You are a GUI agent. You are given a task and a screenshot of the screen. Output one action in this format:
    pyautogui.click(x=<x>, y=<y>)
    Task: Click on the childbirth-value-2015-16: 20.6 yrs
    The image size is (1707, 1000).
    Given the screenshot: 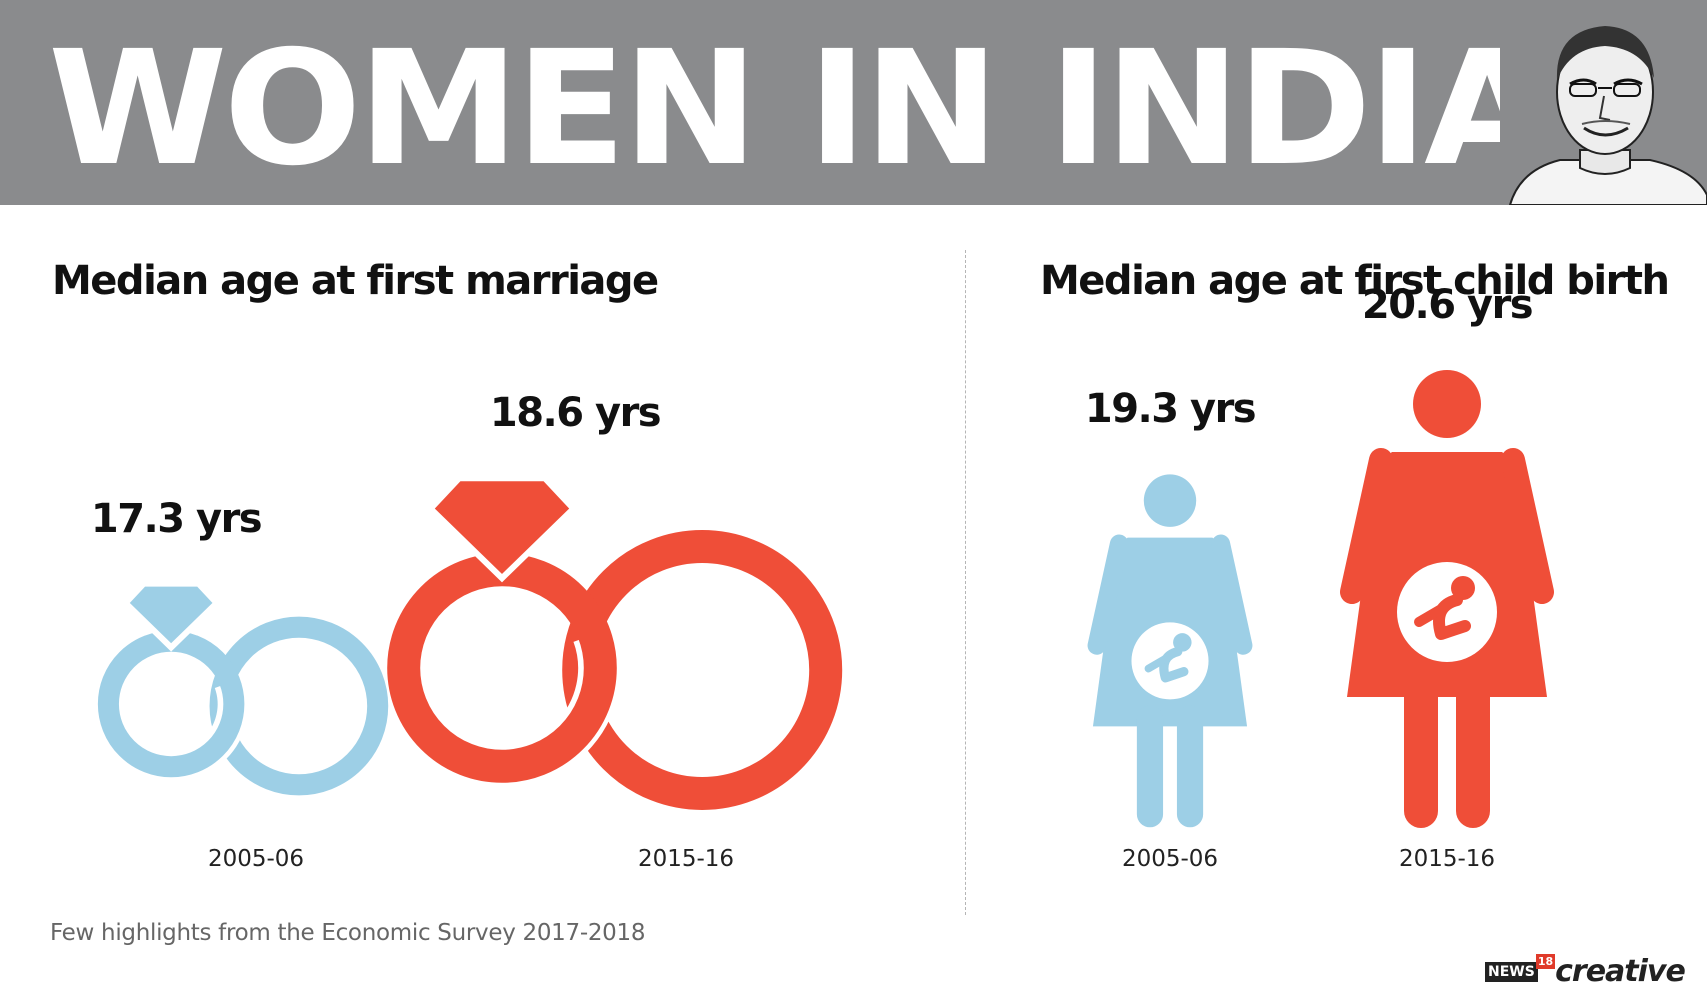 What is the action you would take?
    pyautogui.click(x=1447, y=305)
    